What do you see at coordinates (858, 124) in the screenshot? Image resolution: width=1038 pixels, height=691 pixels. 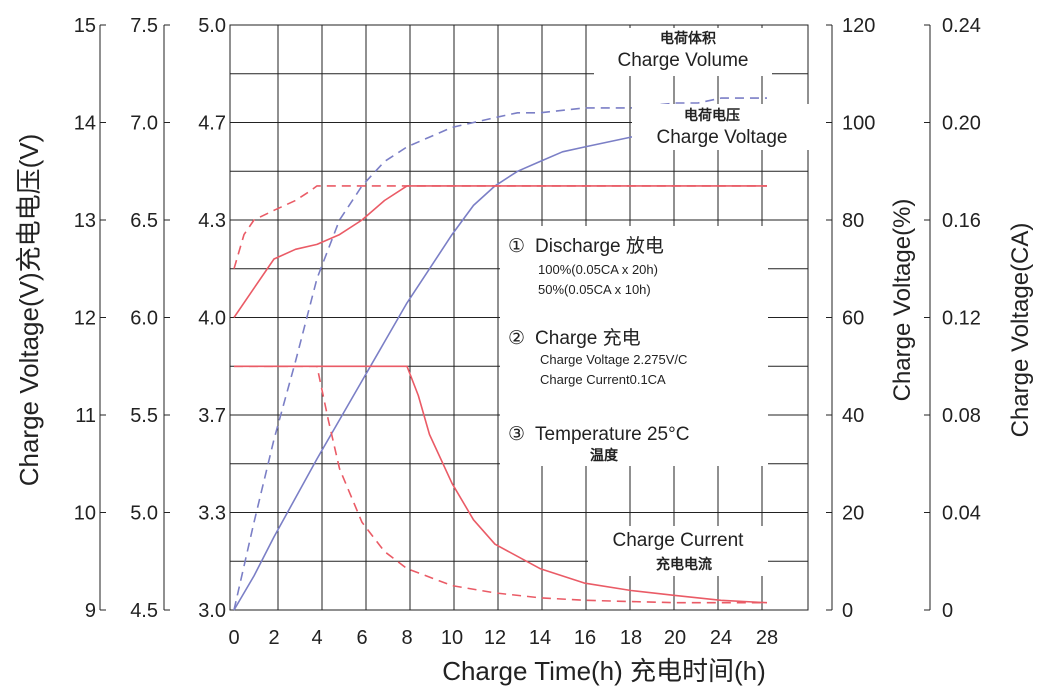 I see `right-pct-tick-label: 100` at bounding box center [858, 124].